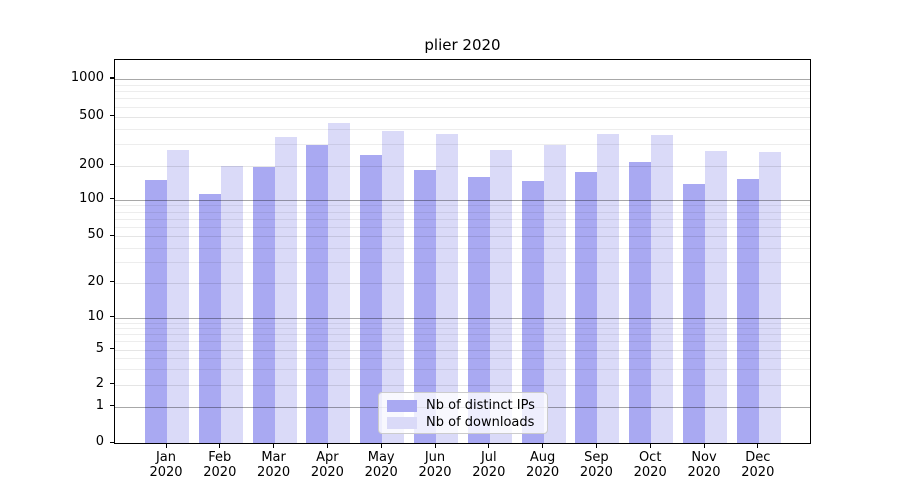  What do you see at coordinates (478, 310) in the screenshot?
I see `bar-ips-jul` at bounding box center [478, 310].